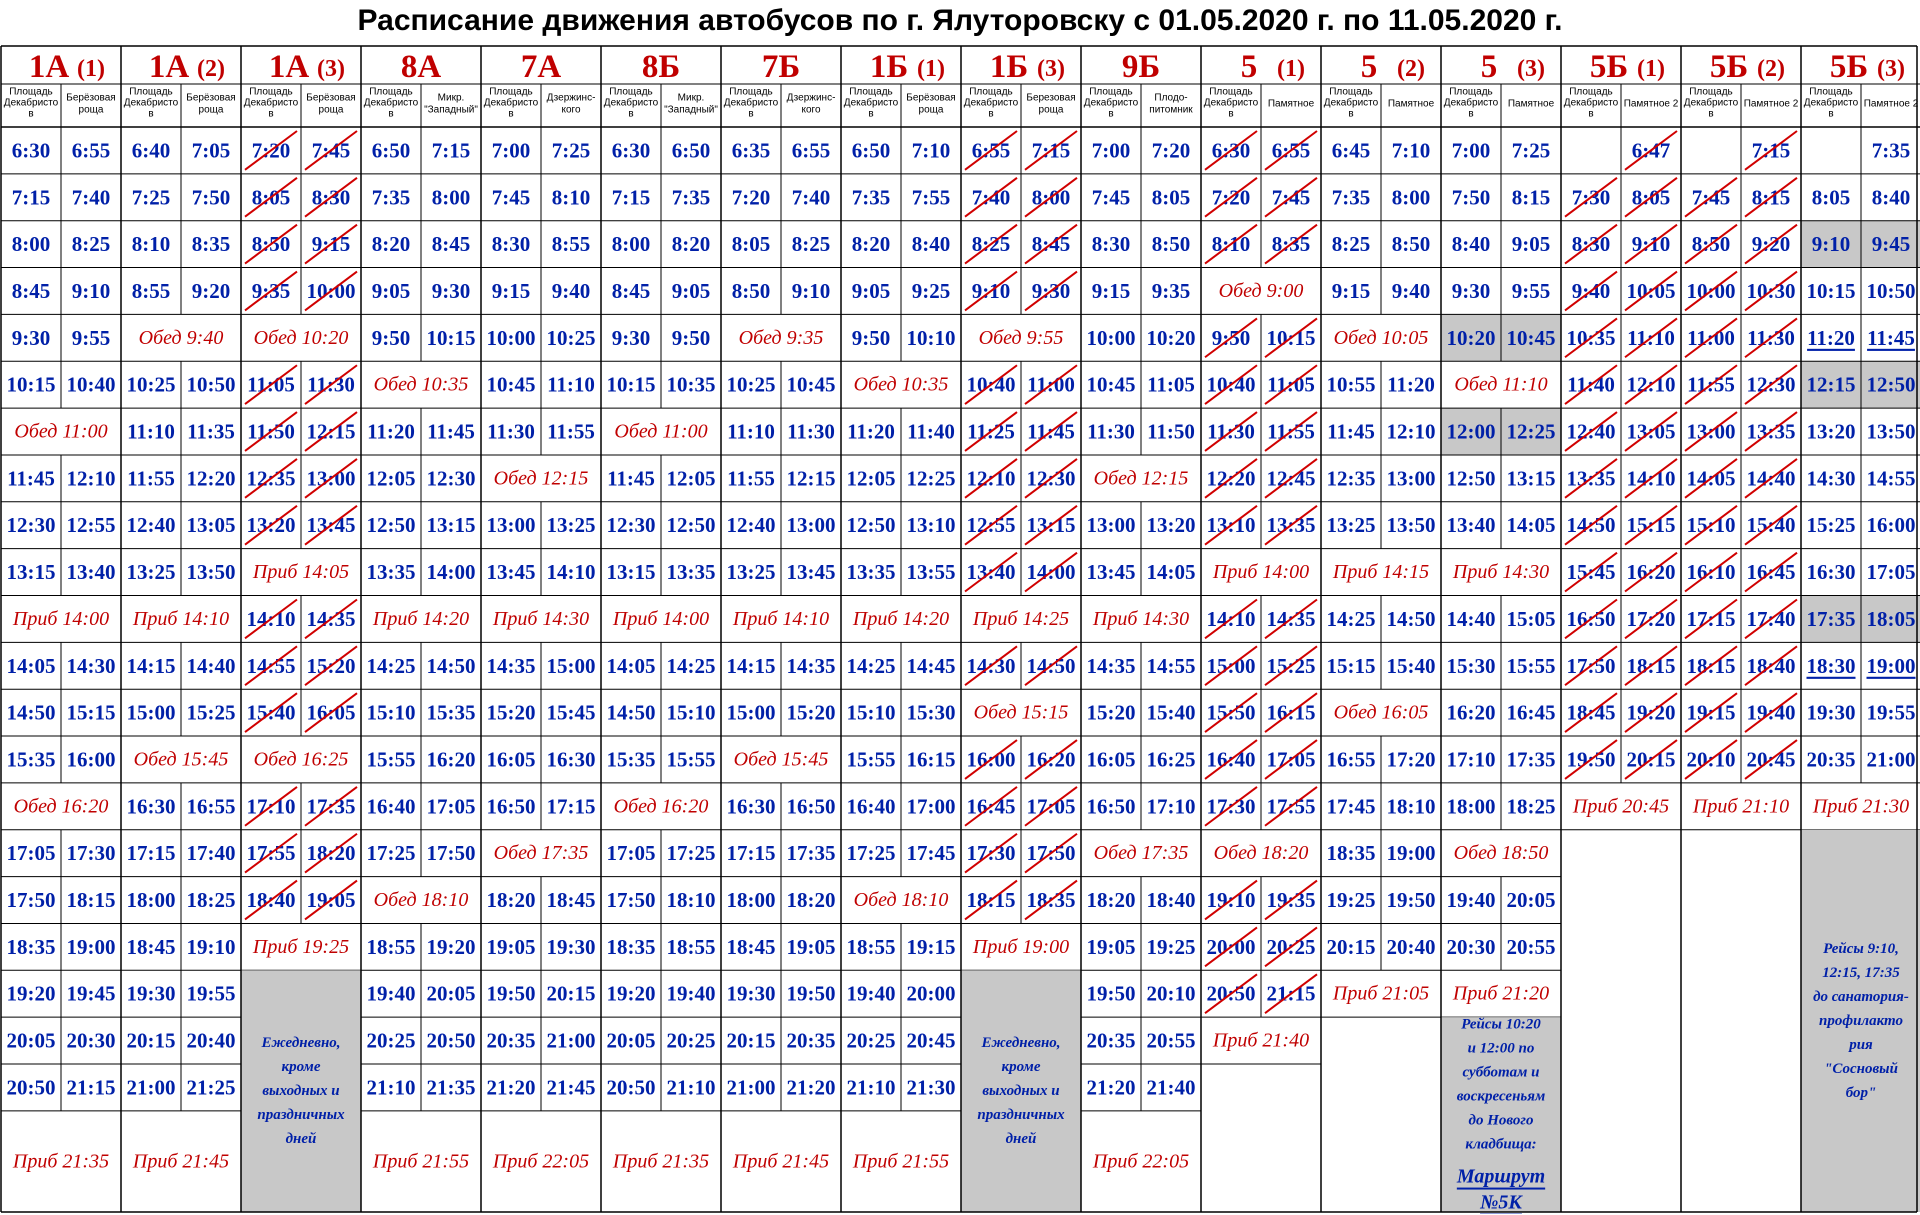  I want to click on return-time: 11:50, so click(1171, 432).